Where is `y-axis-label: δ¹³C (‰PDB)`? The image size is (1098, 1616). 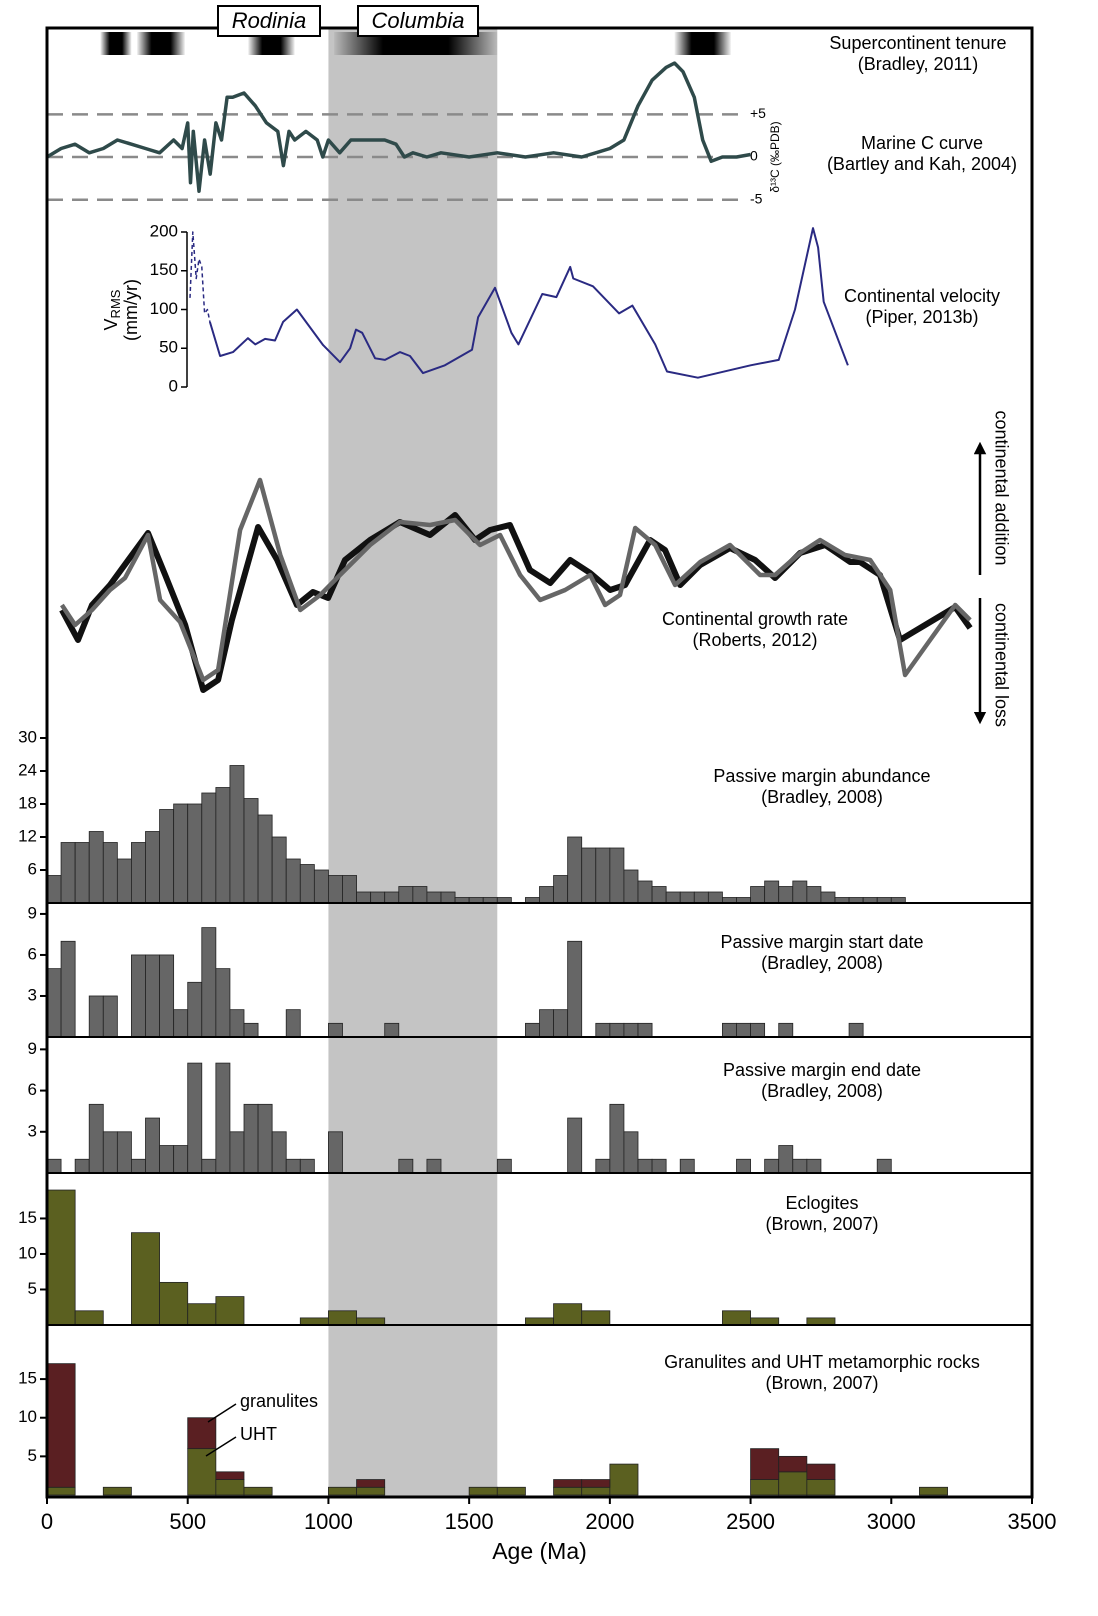
y-axis-label: δ¹³C (‰PDB) is located at coordinates (775, 156).